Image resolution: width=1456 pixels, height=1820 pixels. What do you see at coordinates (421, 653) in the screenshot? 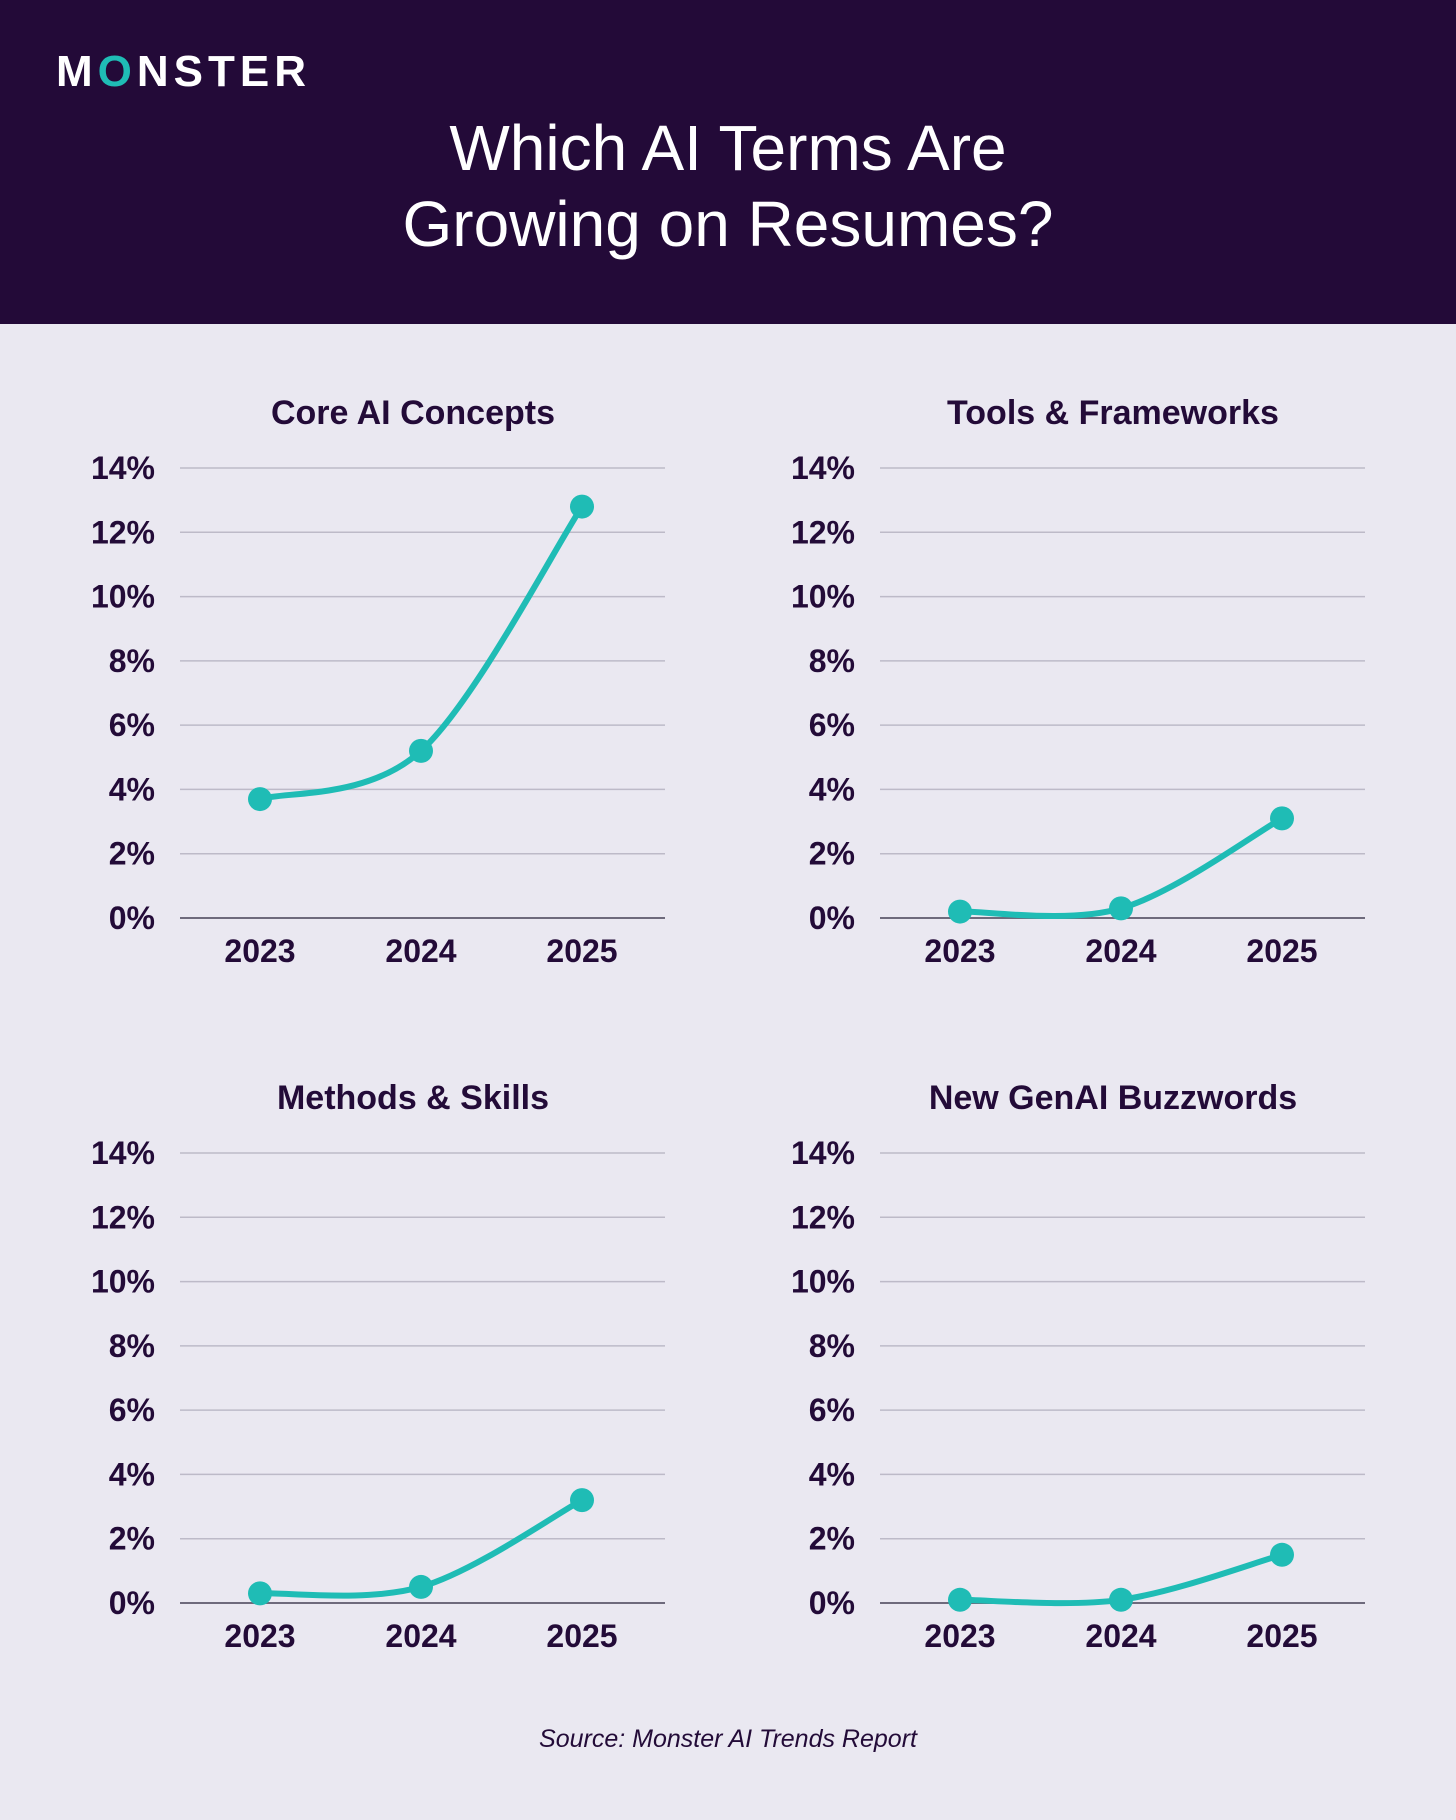
I see `series-line` at bounding box center [421, 653].